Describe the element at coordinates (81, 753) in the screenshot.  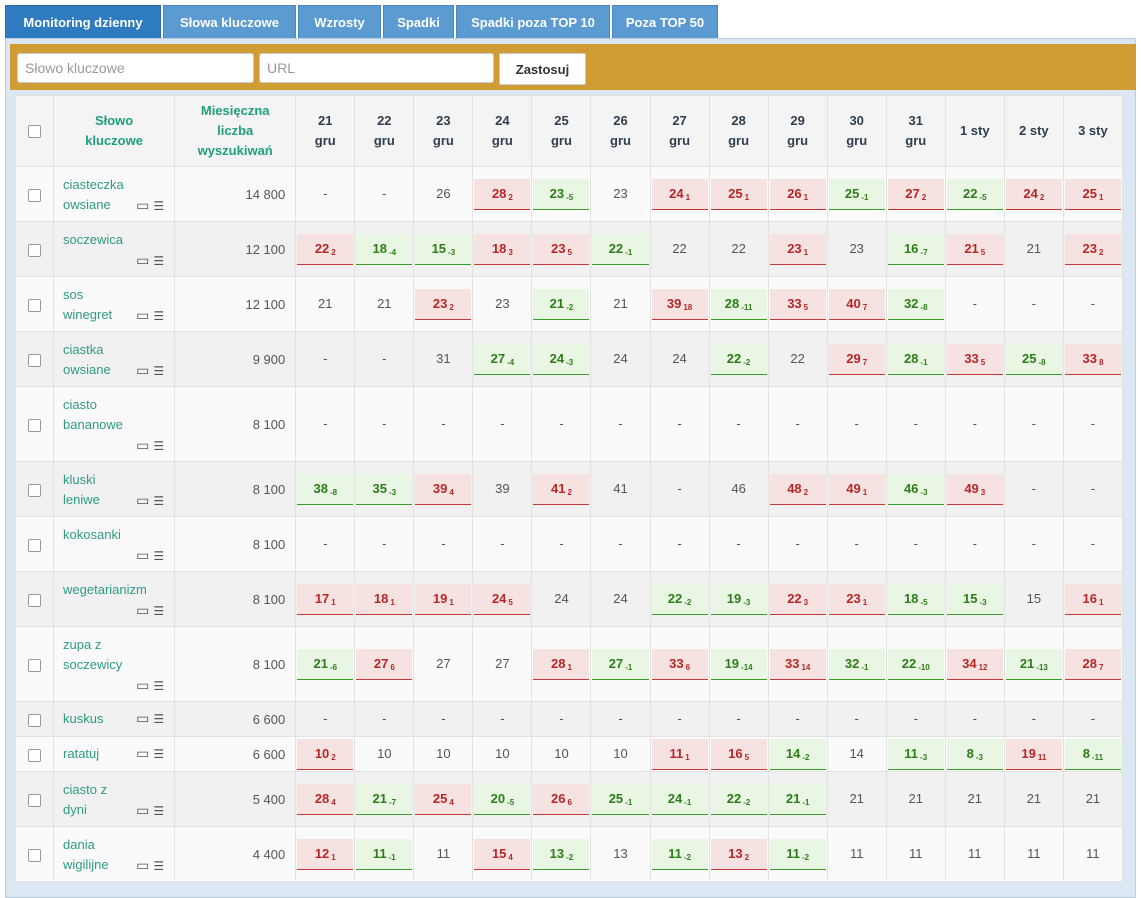
I see `keyword-link: ratatuj` at that location.